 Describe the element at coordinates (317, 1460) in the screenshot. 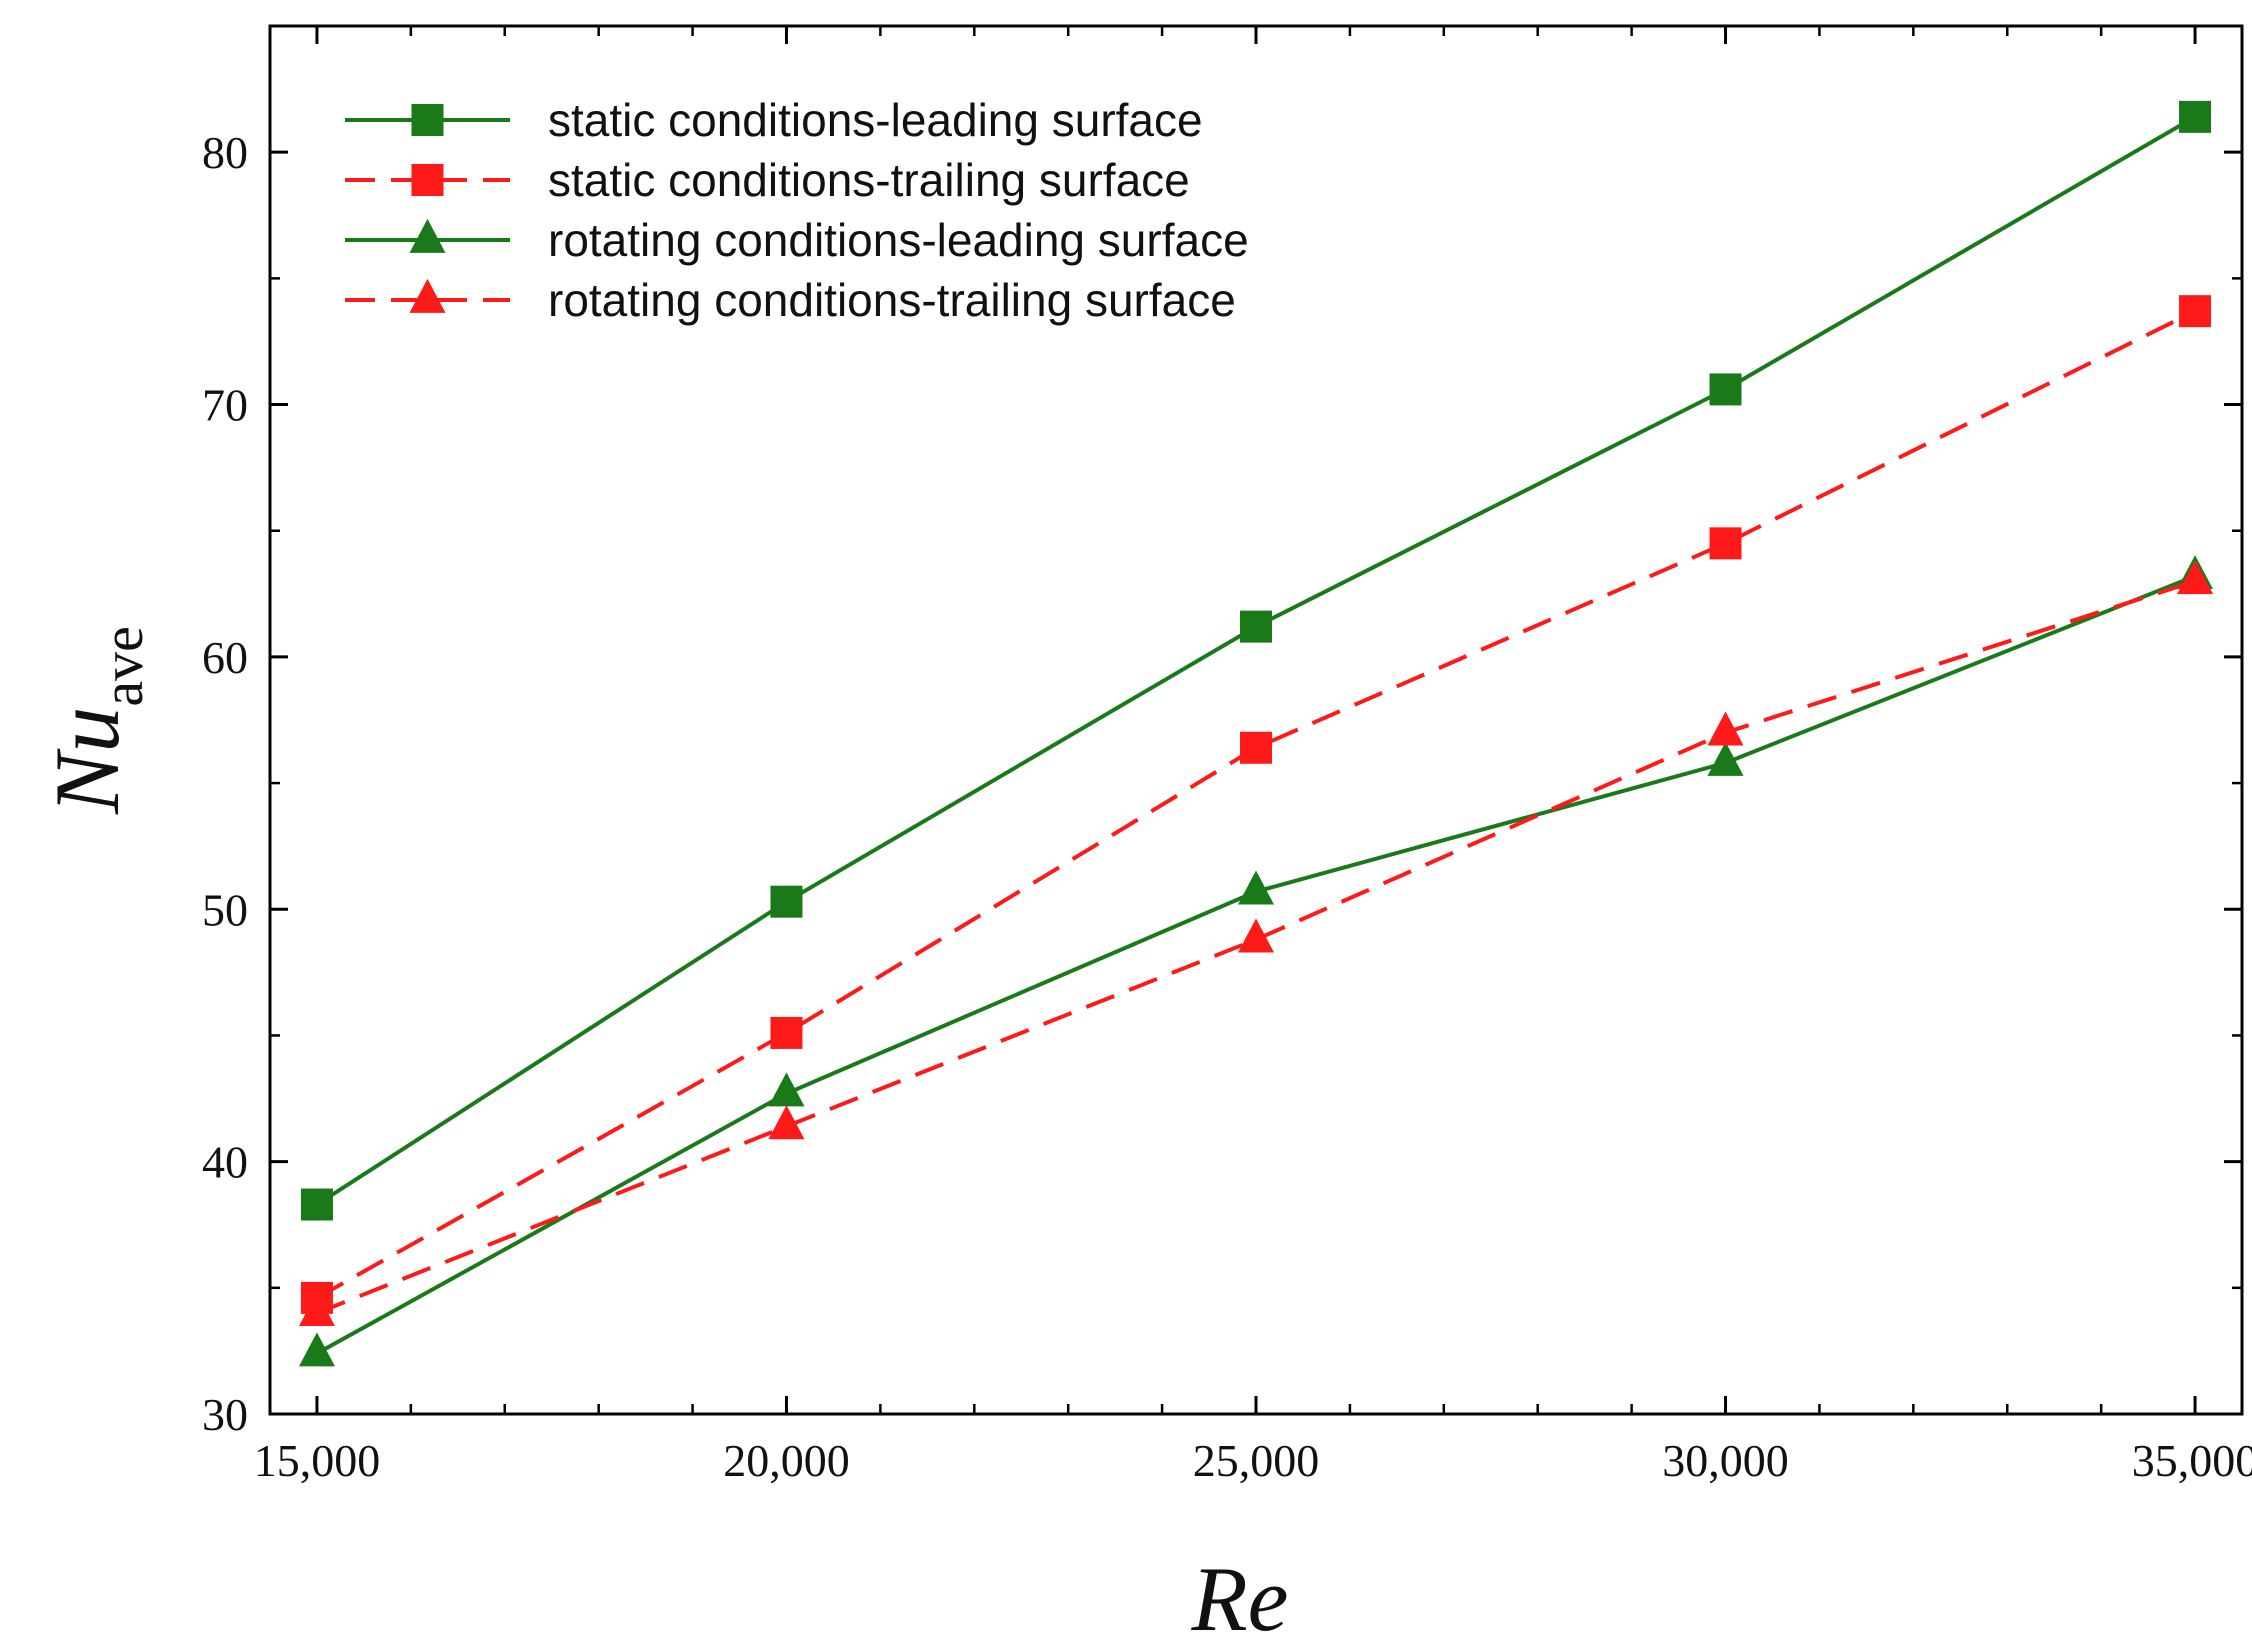

I see `x-tick-label: 15,000` at that location.